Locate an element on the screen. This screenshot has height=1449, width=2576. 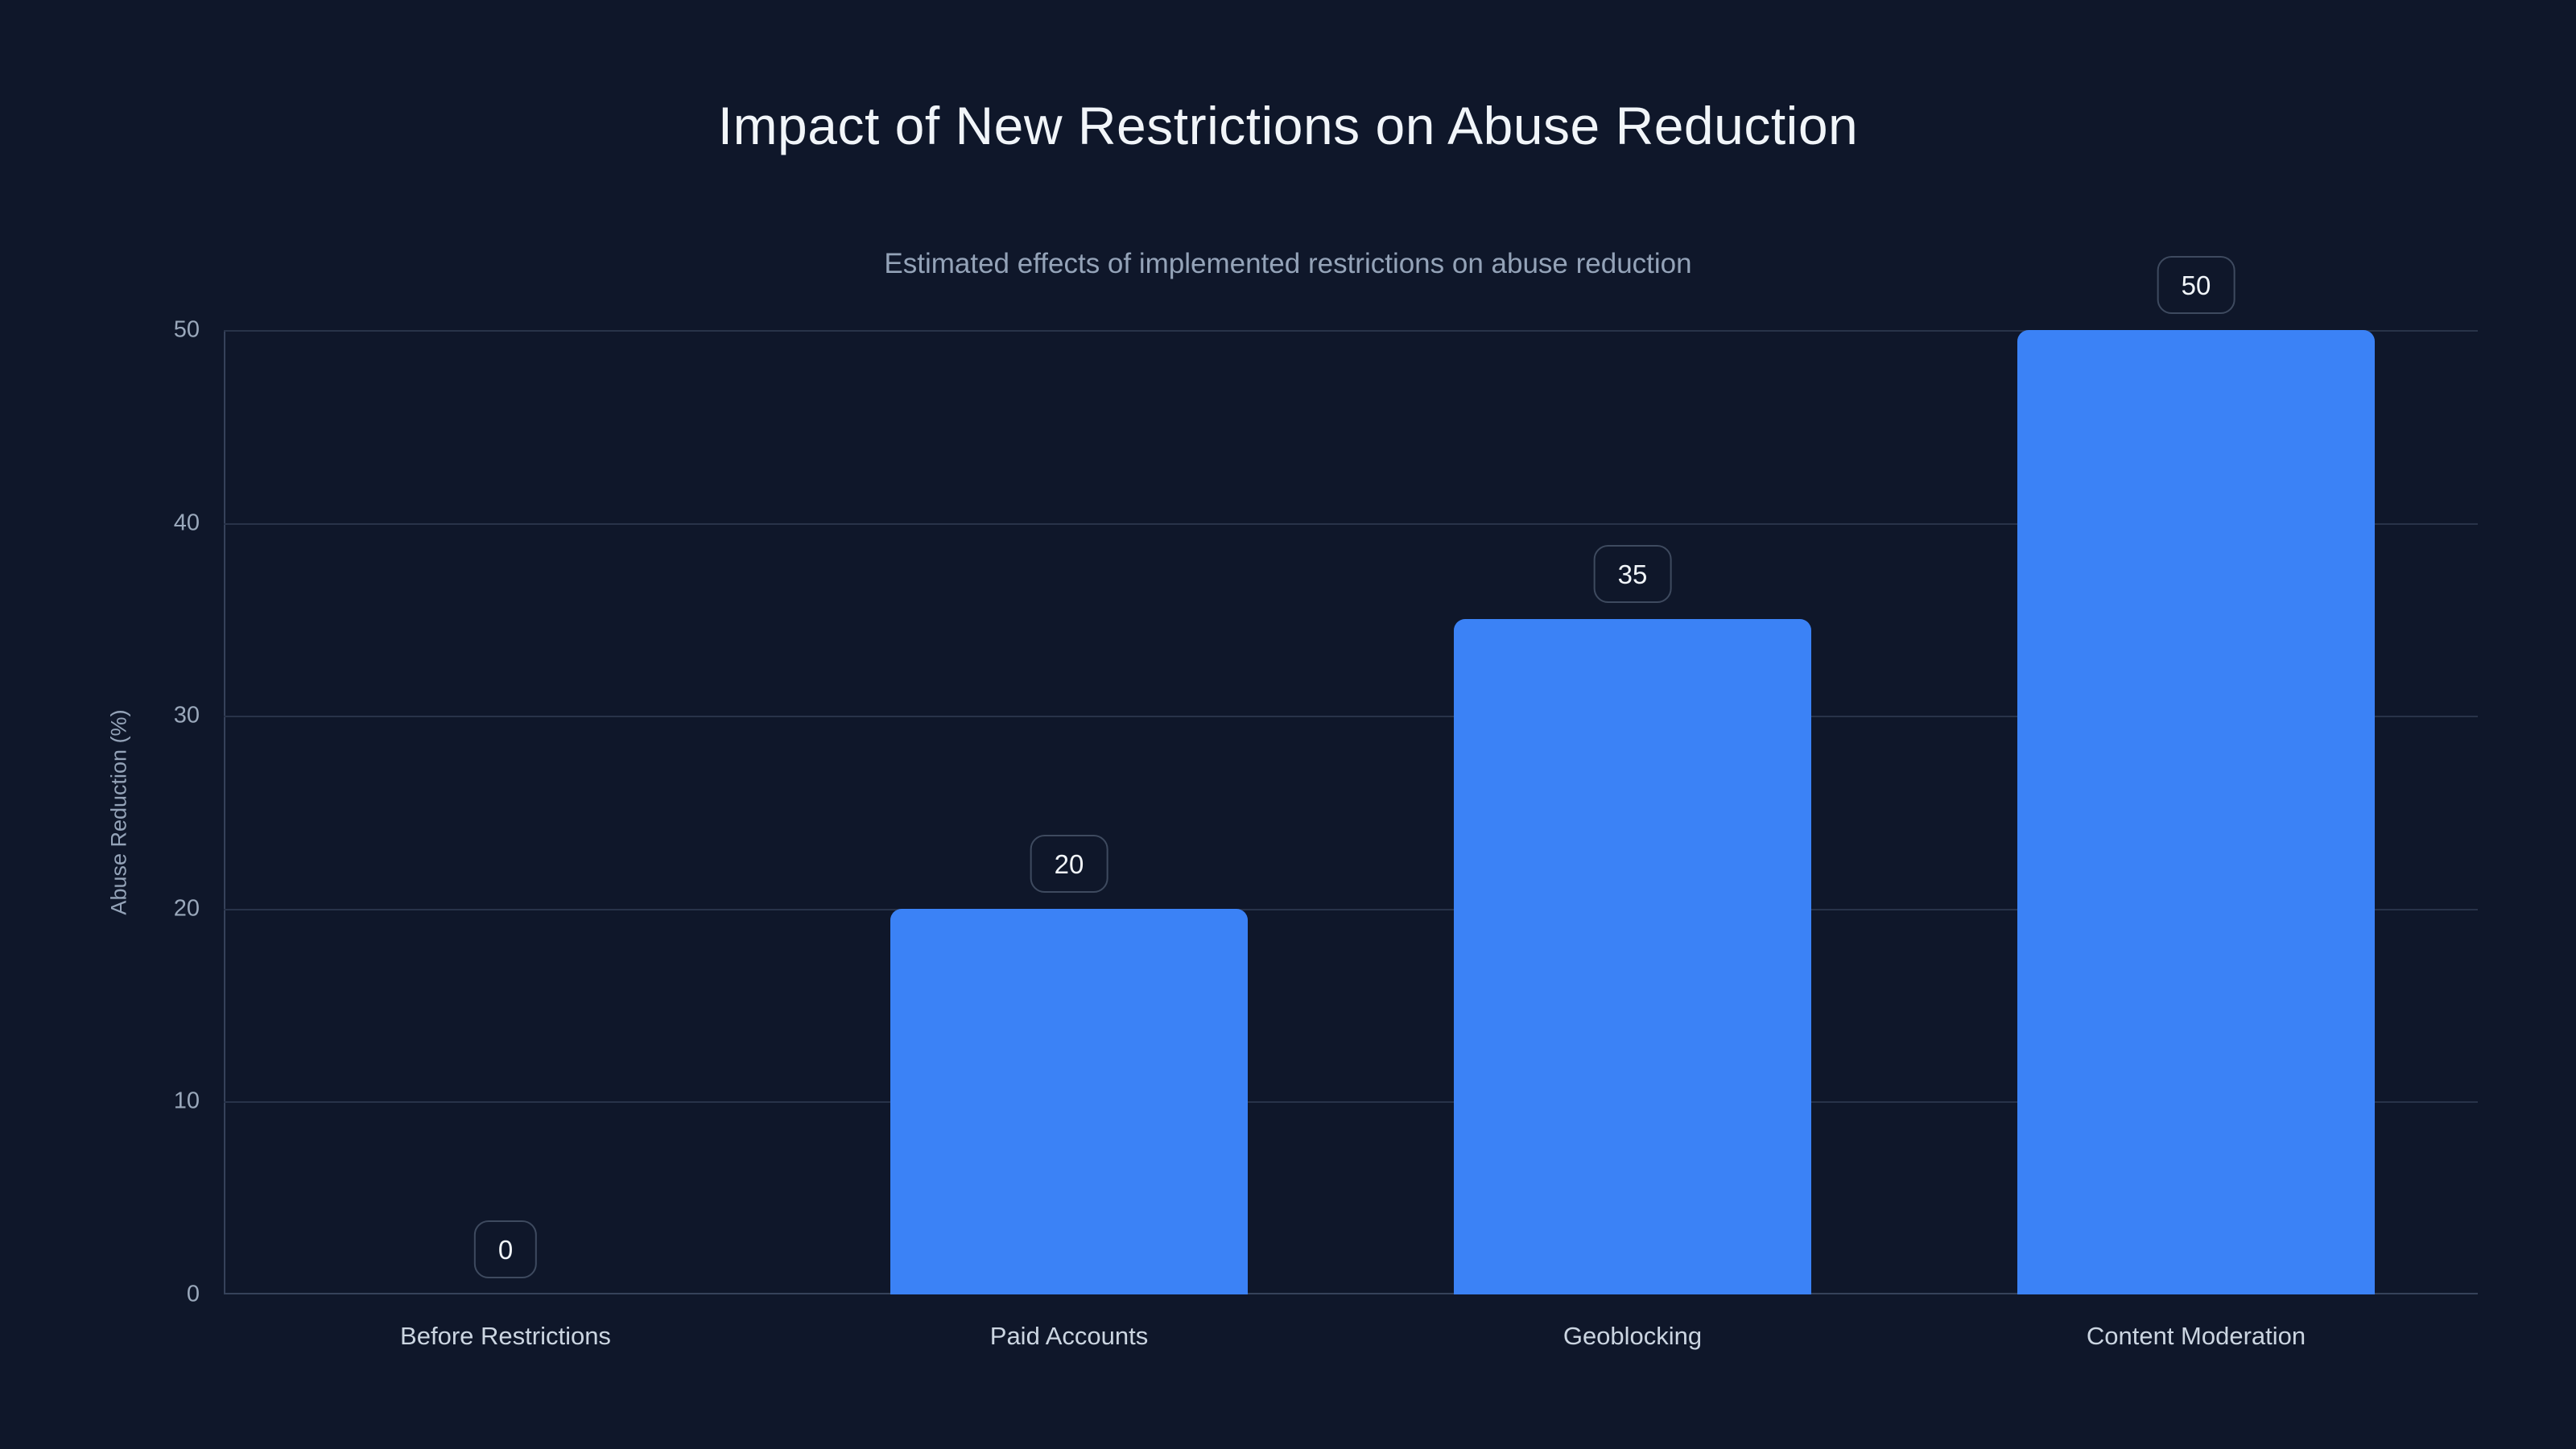
value-label: 50 is located at coordinates (2196, 285).